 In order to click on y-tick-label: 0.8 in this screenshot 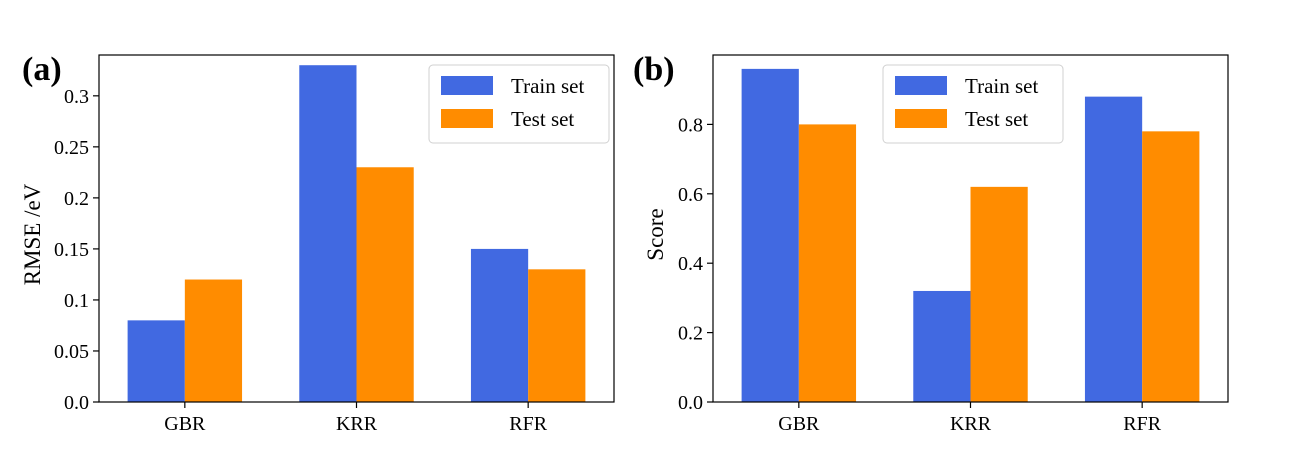, I will do `click(690, 125)`.